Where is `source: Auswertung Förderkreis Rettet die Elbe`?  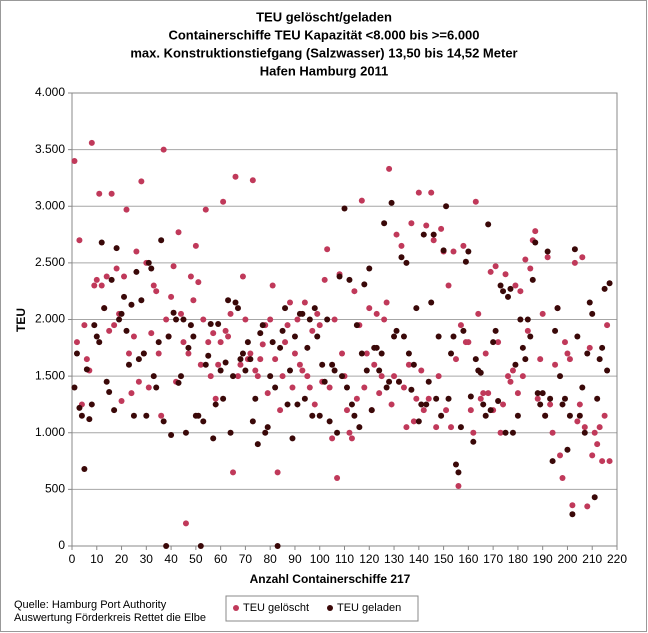
source: Auswertung Förderkreis Rettet die Elbe is located at coordinates (110, 618).